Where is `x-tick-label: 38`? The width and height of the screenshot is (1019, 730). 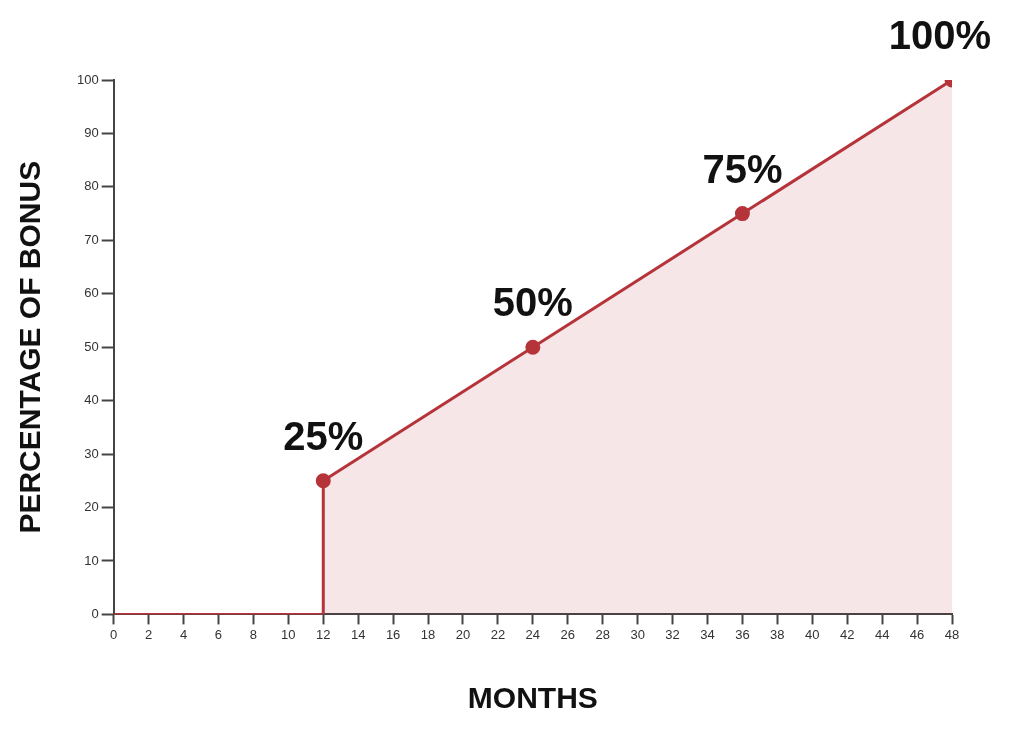
x-tick-label: 38 is located at coordinates (777, 634).